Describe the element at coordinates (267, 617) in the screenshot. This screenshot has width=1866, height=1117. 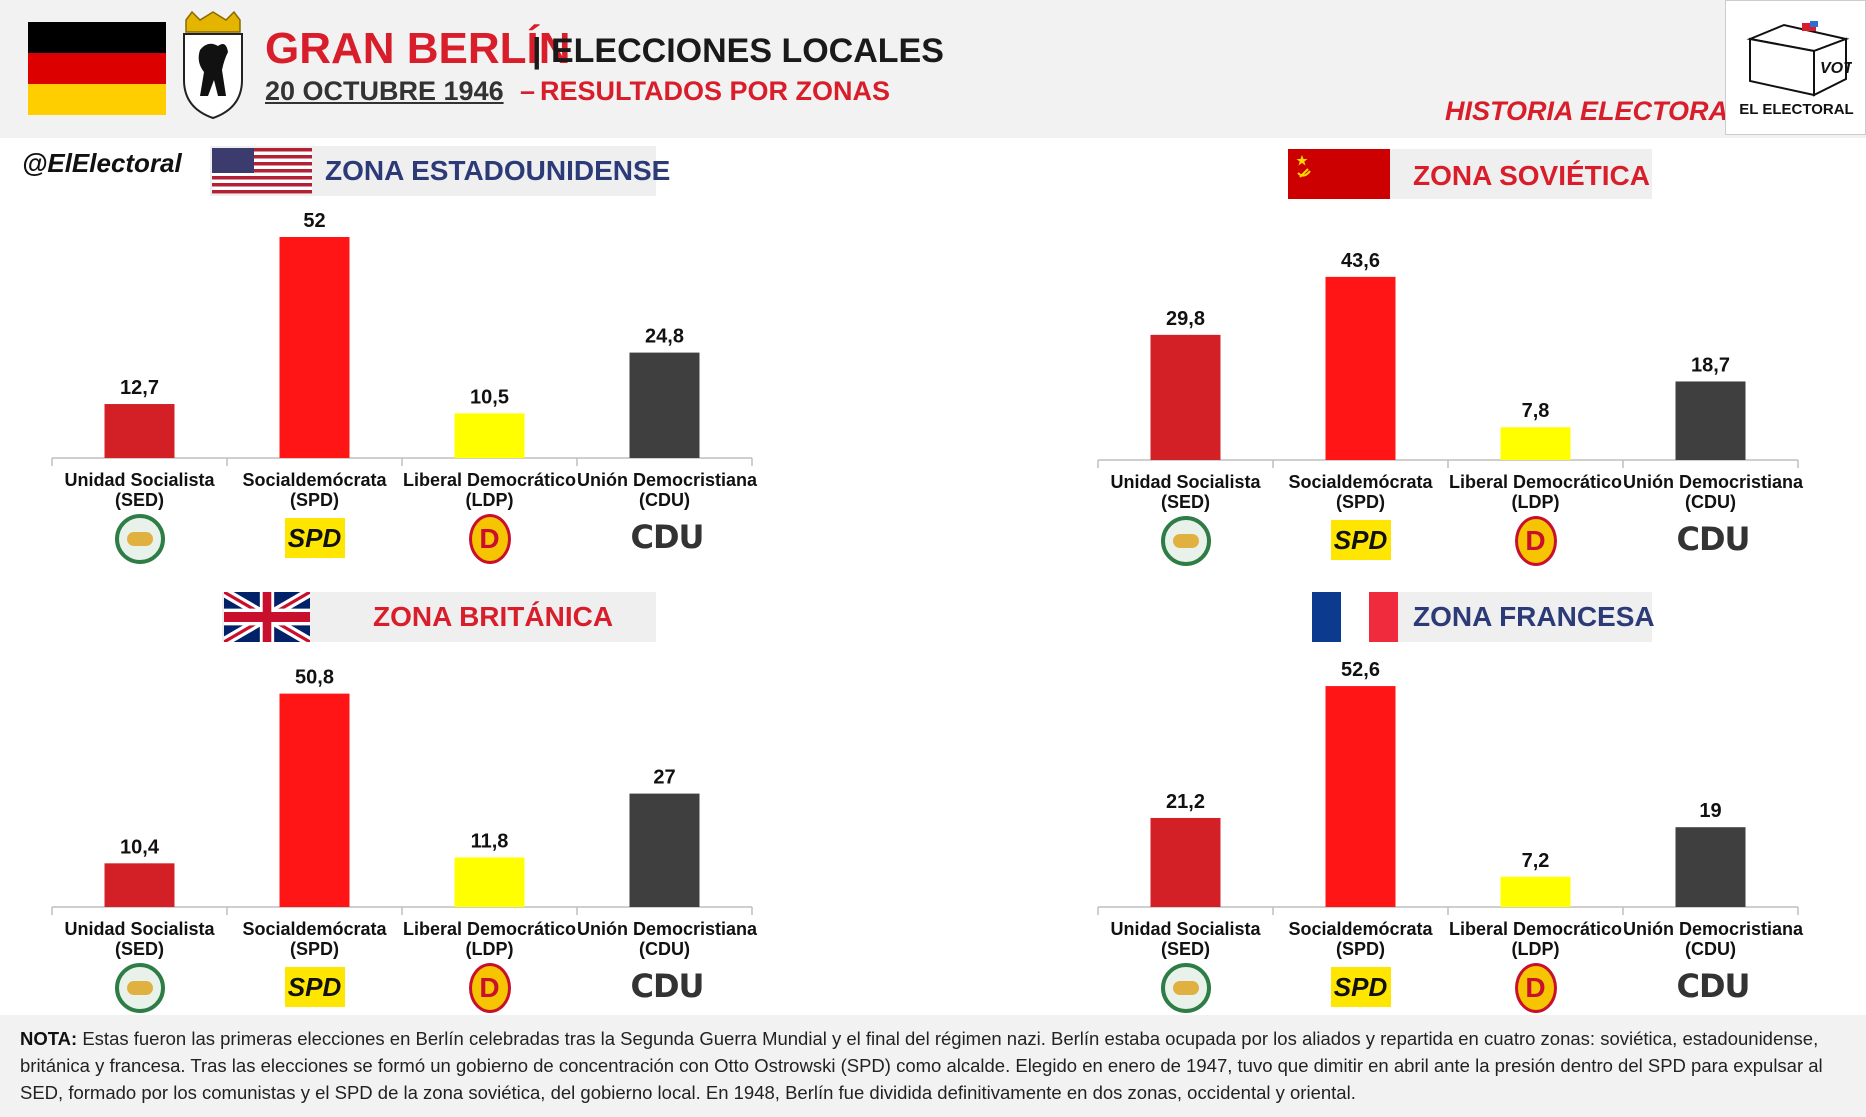
I see `uk-flag-icon` at that location.